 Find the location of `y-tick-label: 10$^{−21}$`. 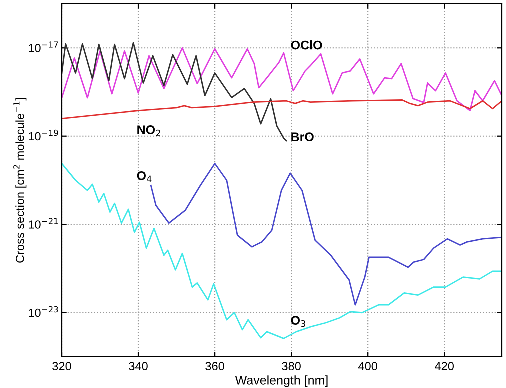

y-tick-label: 10$^{−21}$ is located at coordinates (43, 223).